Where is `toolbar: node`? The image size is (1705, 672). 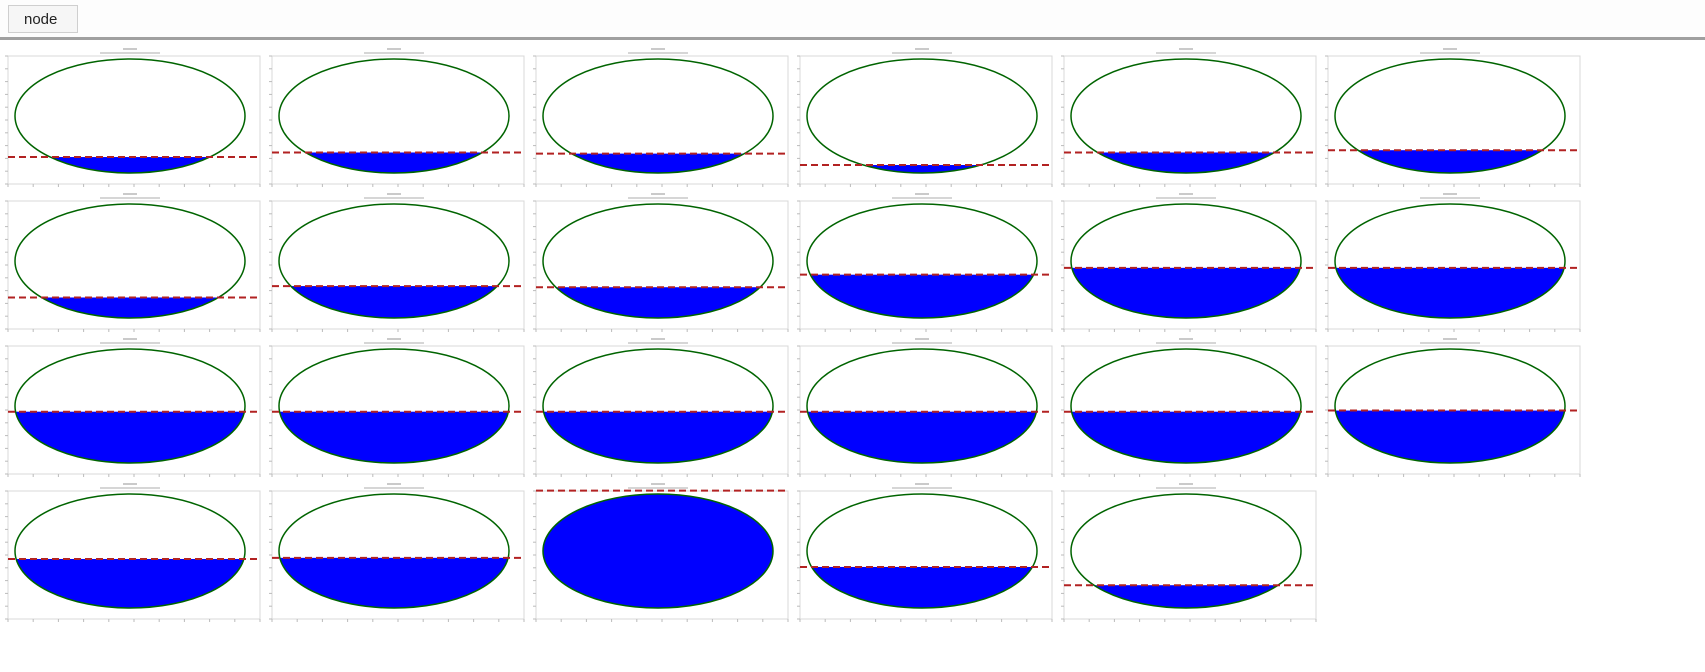
toolbar: node is located at coordinates (852, 20).